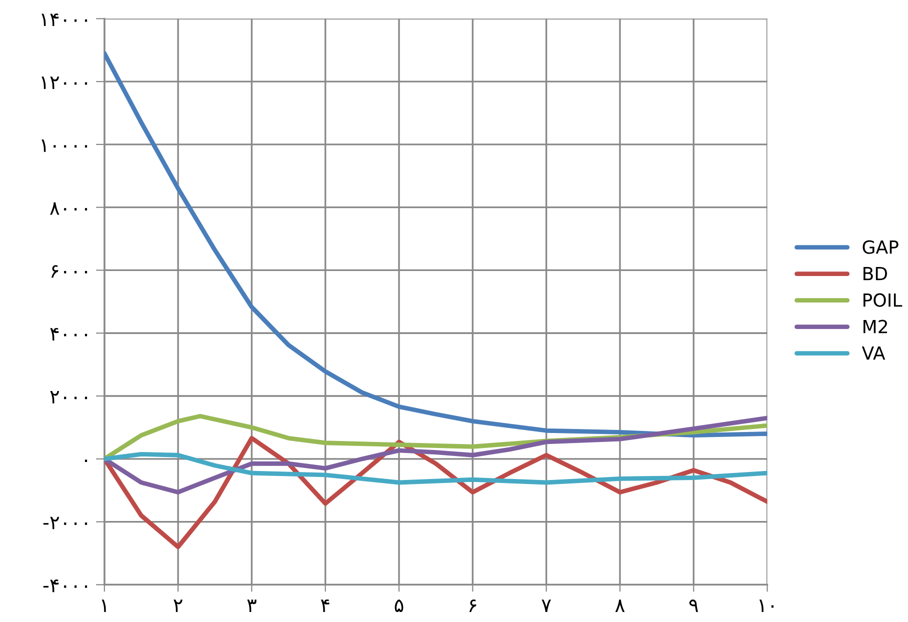  Describe the element at coordinates (65, 82) in the screenshot. I see `y-tick-label: ۱۲۰۰۰` at that location.